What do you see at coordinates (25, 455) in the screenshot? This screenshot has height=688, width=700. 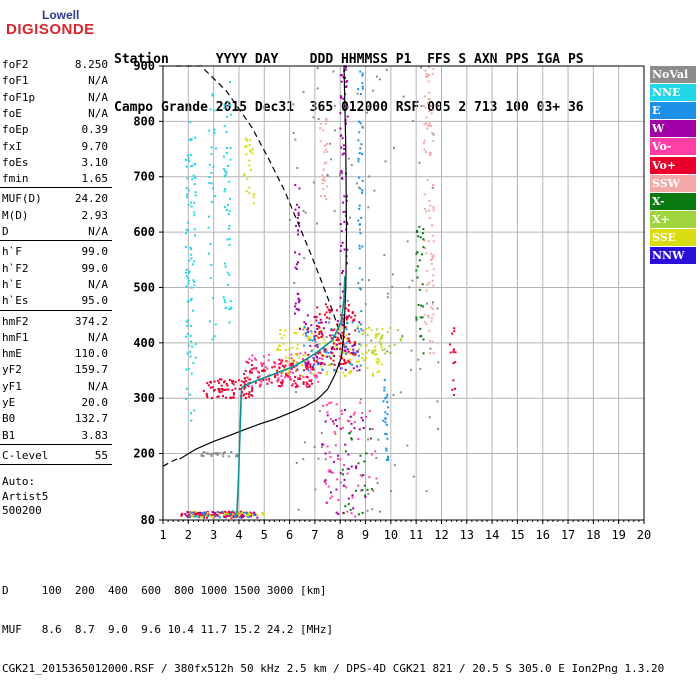 I see `param-name: C-level` at bounding box center [25, 455].